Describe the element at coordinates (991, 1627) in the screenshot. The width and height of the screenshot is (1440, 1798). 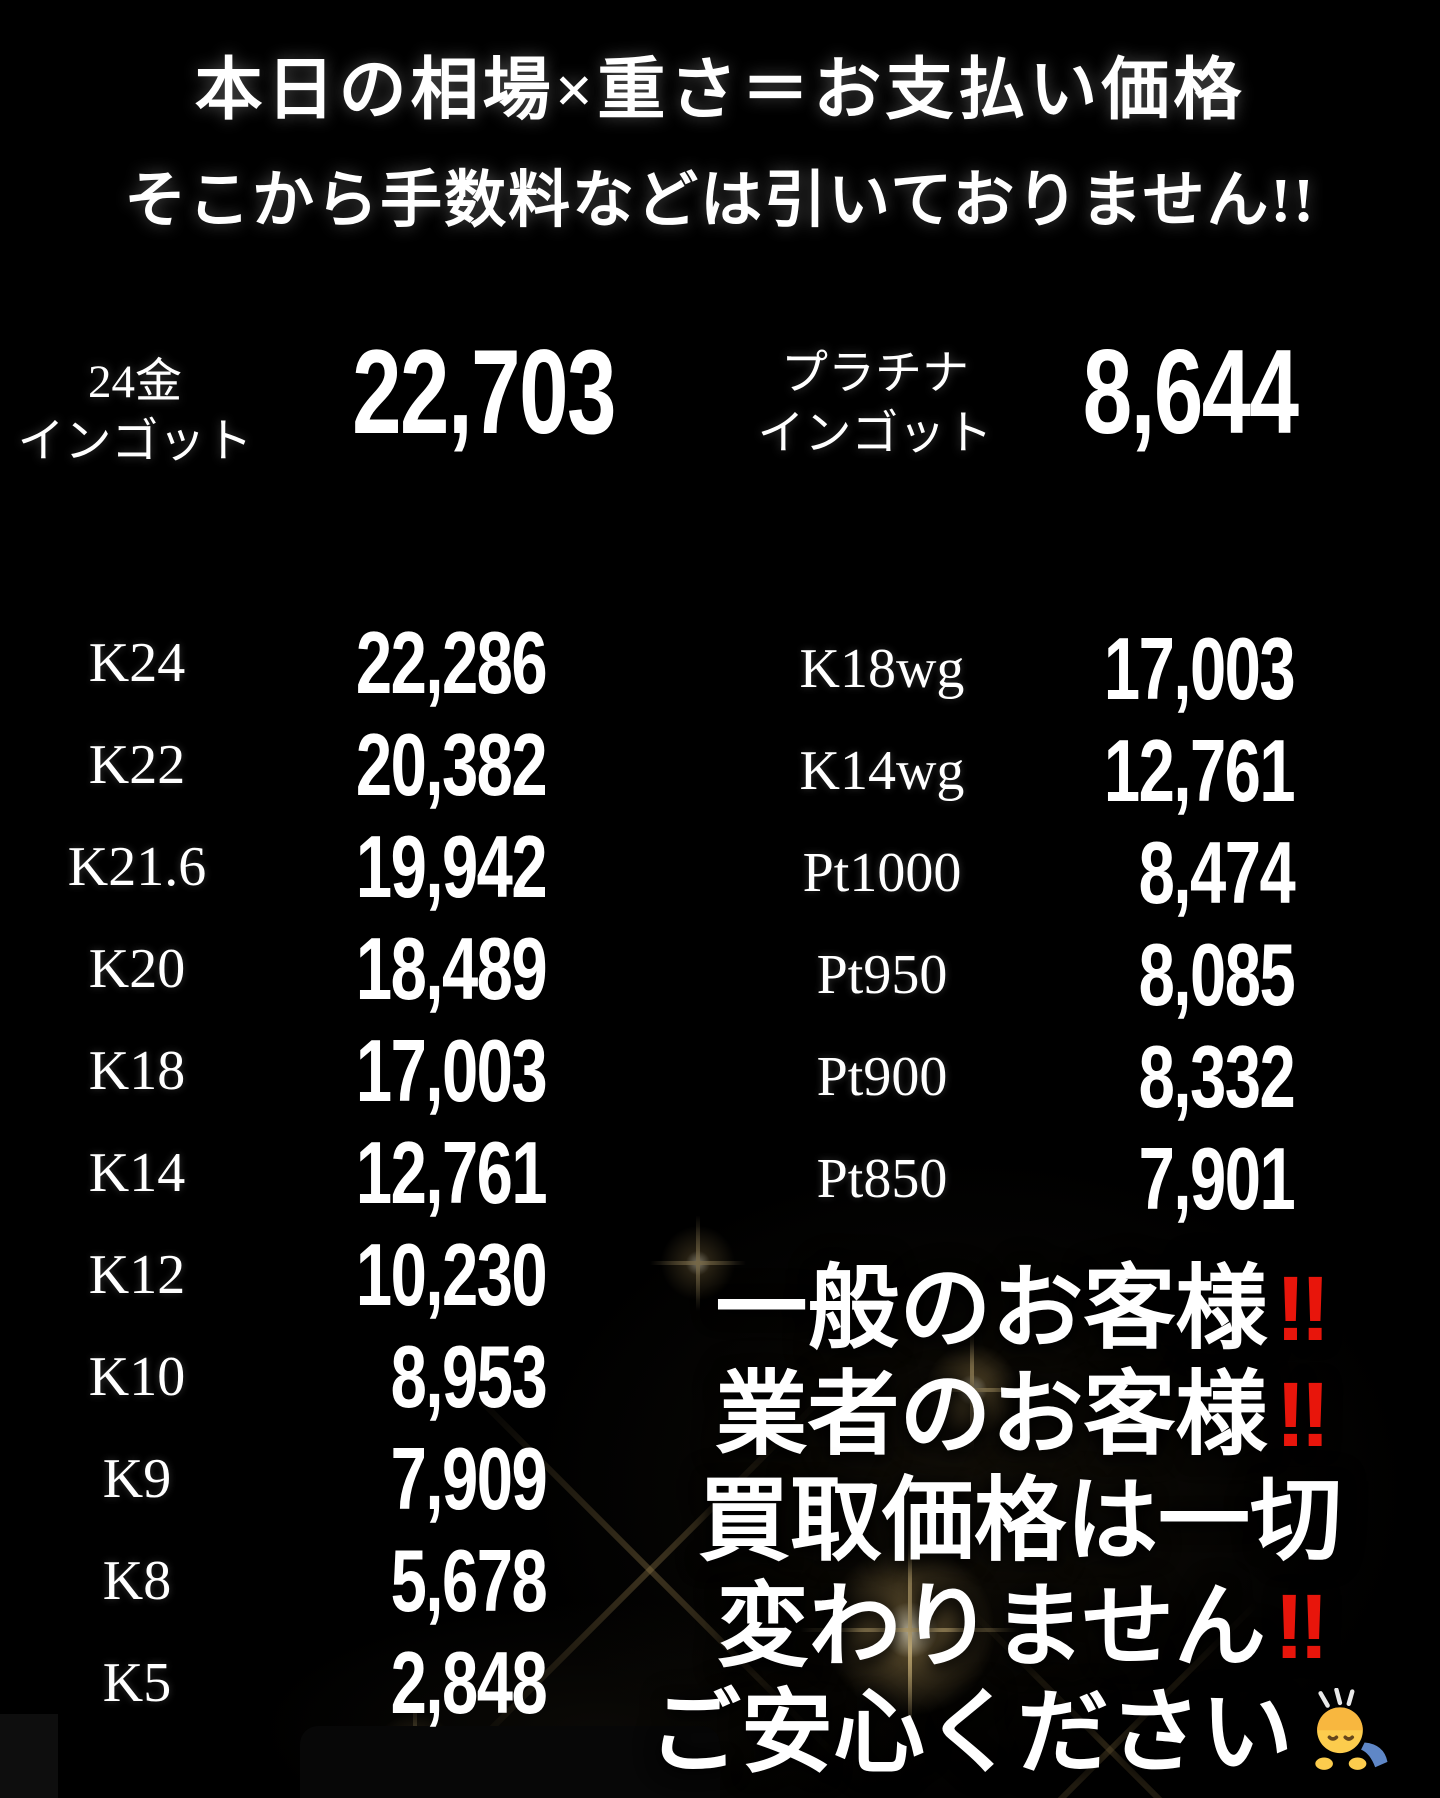
I see `notice-text: 変わりません` at that location.